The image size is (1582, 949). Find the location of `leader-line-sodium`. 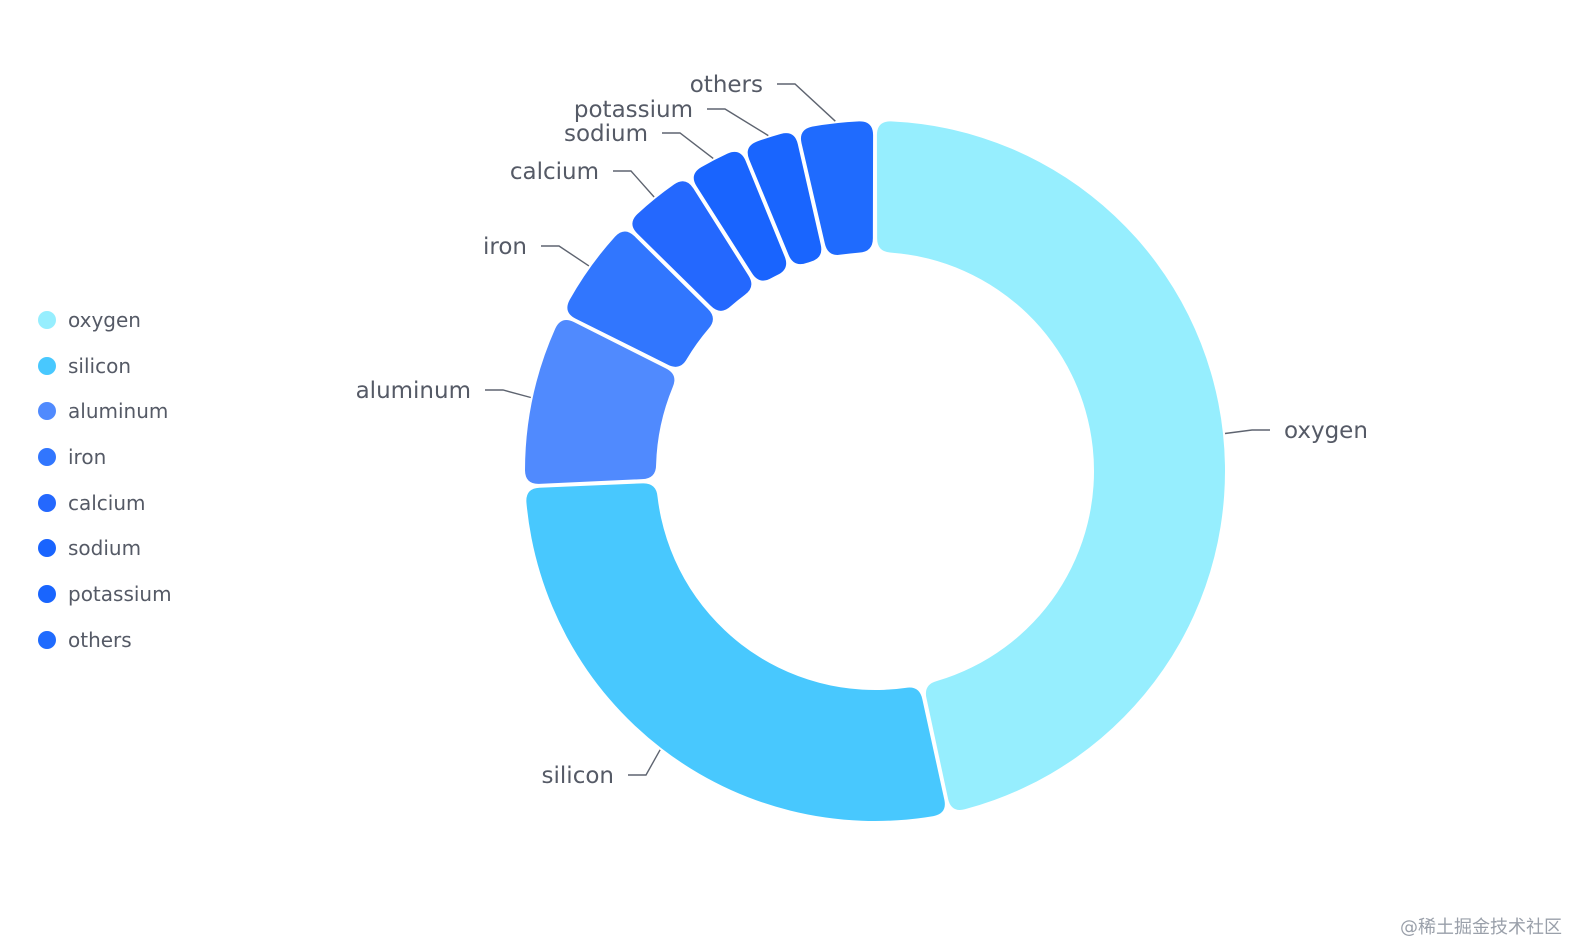

leader-line-sodium is located at coordinates (688, 145).